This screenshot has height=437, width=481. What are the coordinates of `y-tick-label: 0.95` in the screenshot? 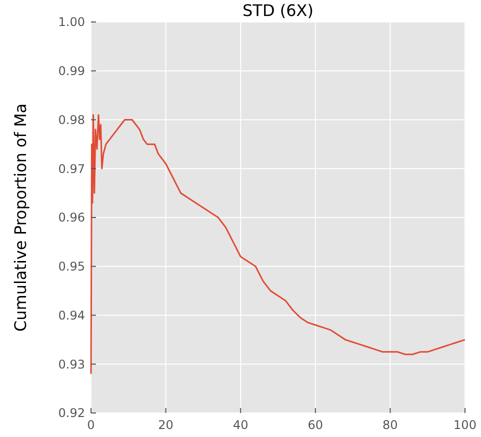 It's located at (71, 267).